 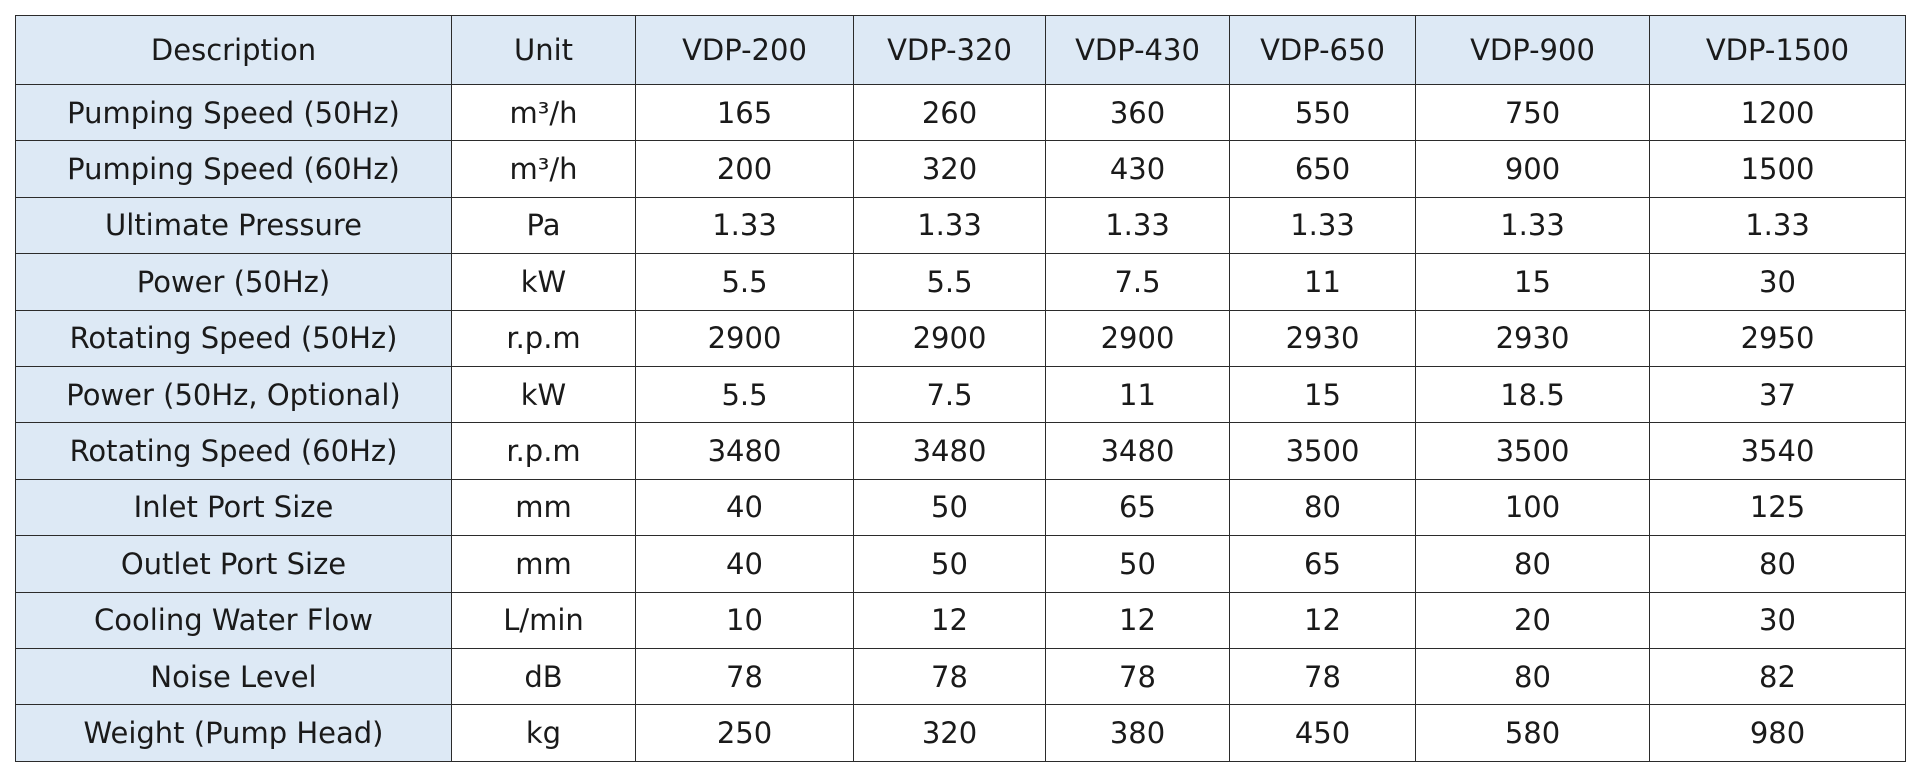 I want to click on row-label: Cooling Water Flow, so click(x=233, y=620).